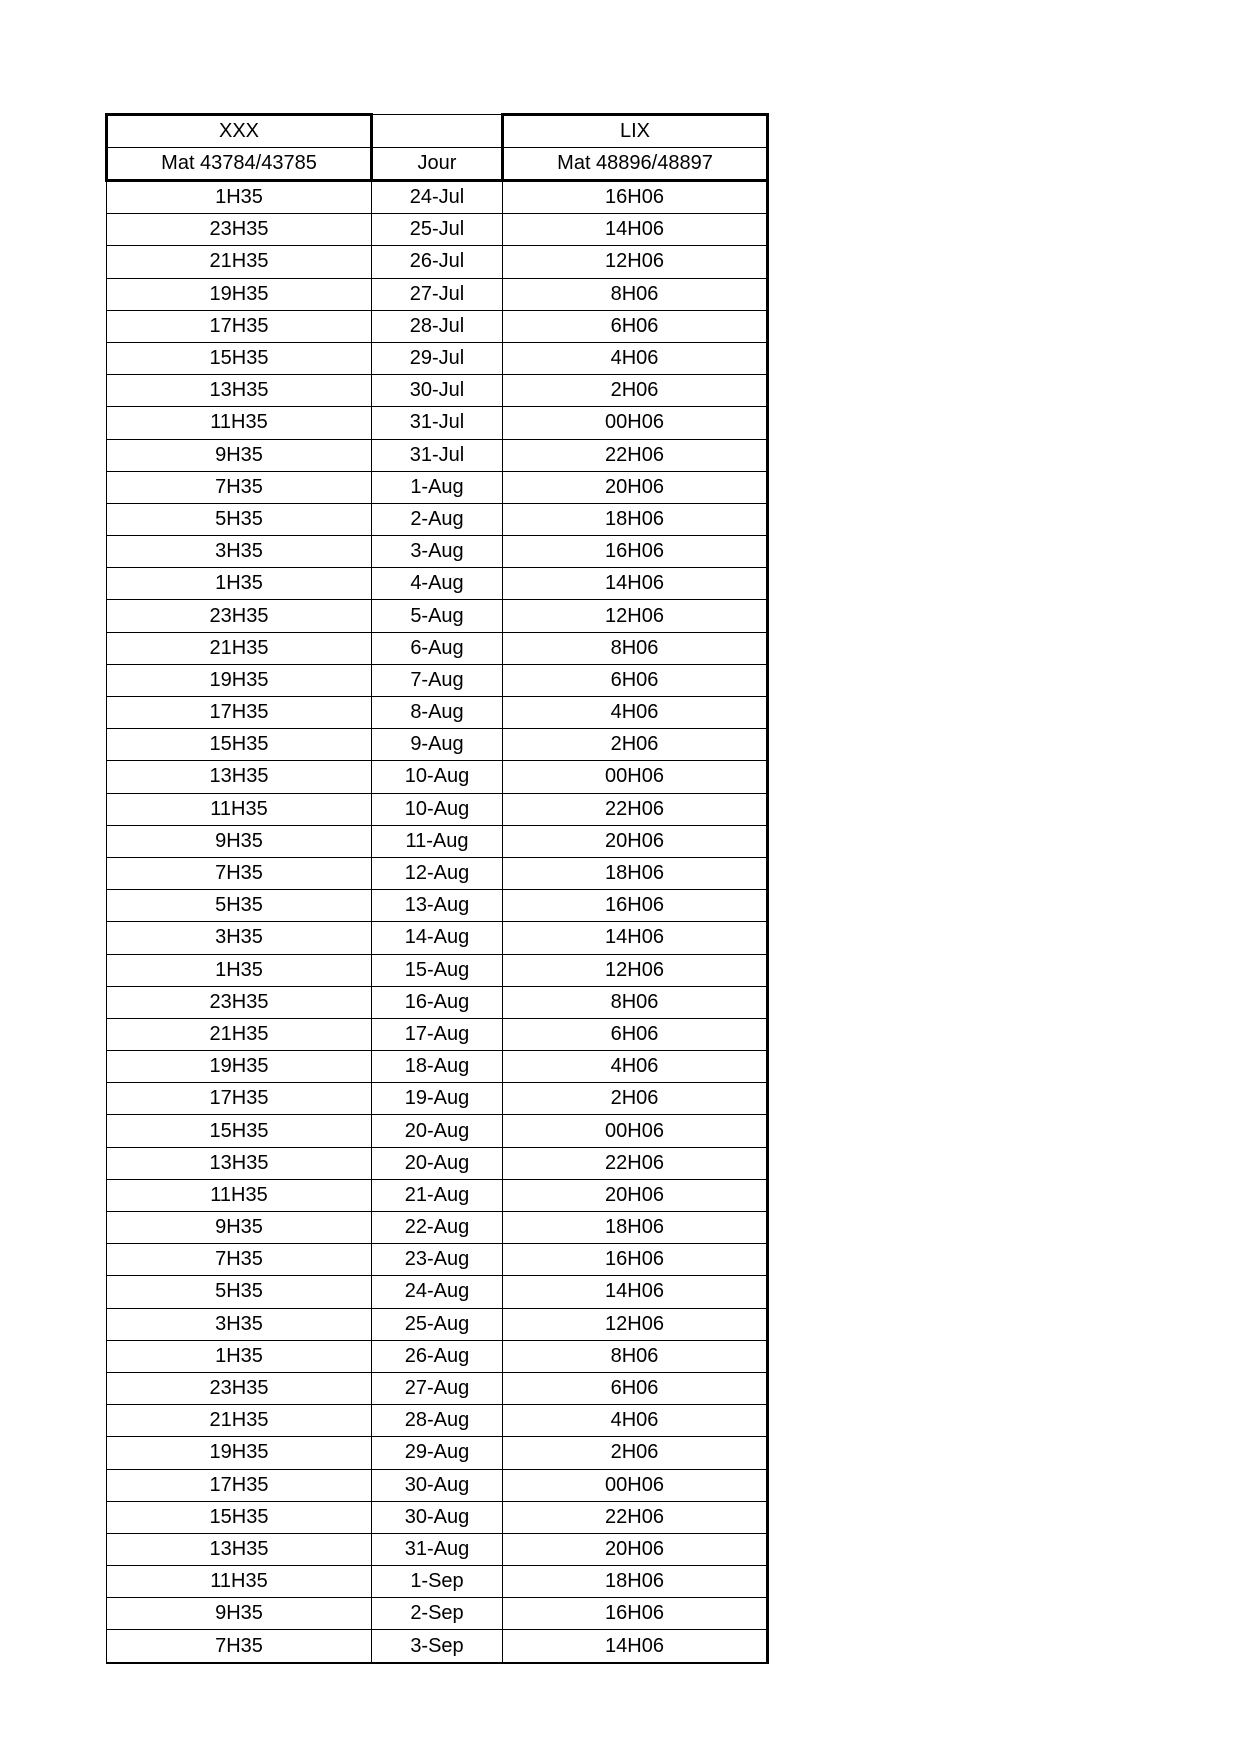 This screenshot has height=1754, width=1241. Describe the element at coordinates (437, 519) in the screenshot. I see `table-row: 5H35 2-Aug 18H06` at that location.